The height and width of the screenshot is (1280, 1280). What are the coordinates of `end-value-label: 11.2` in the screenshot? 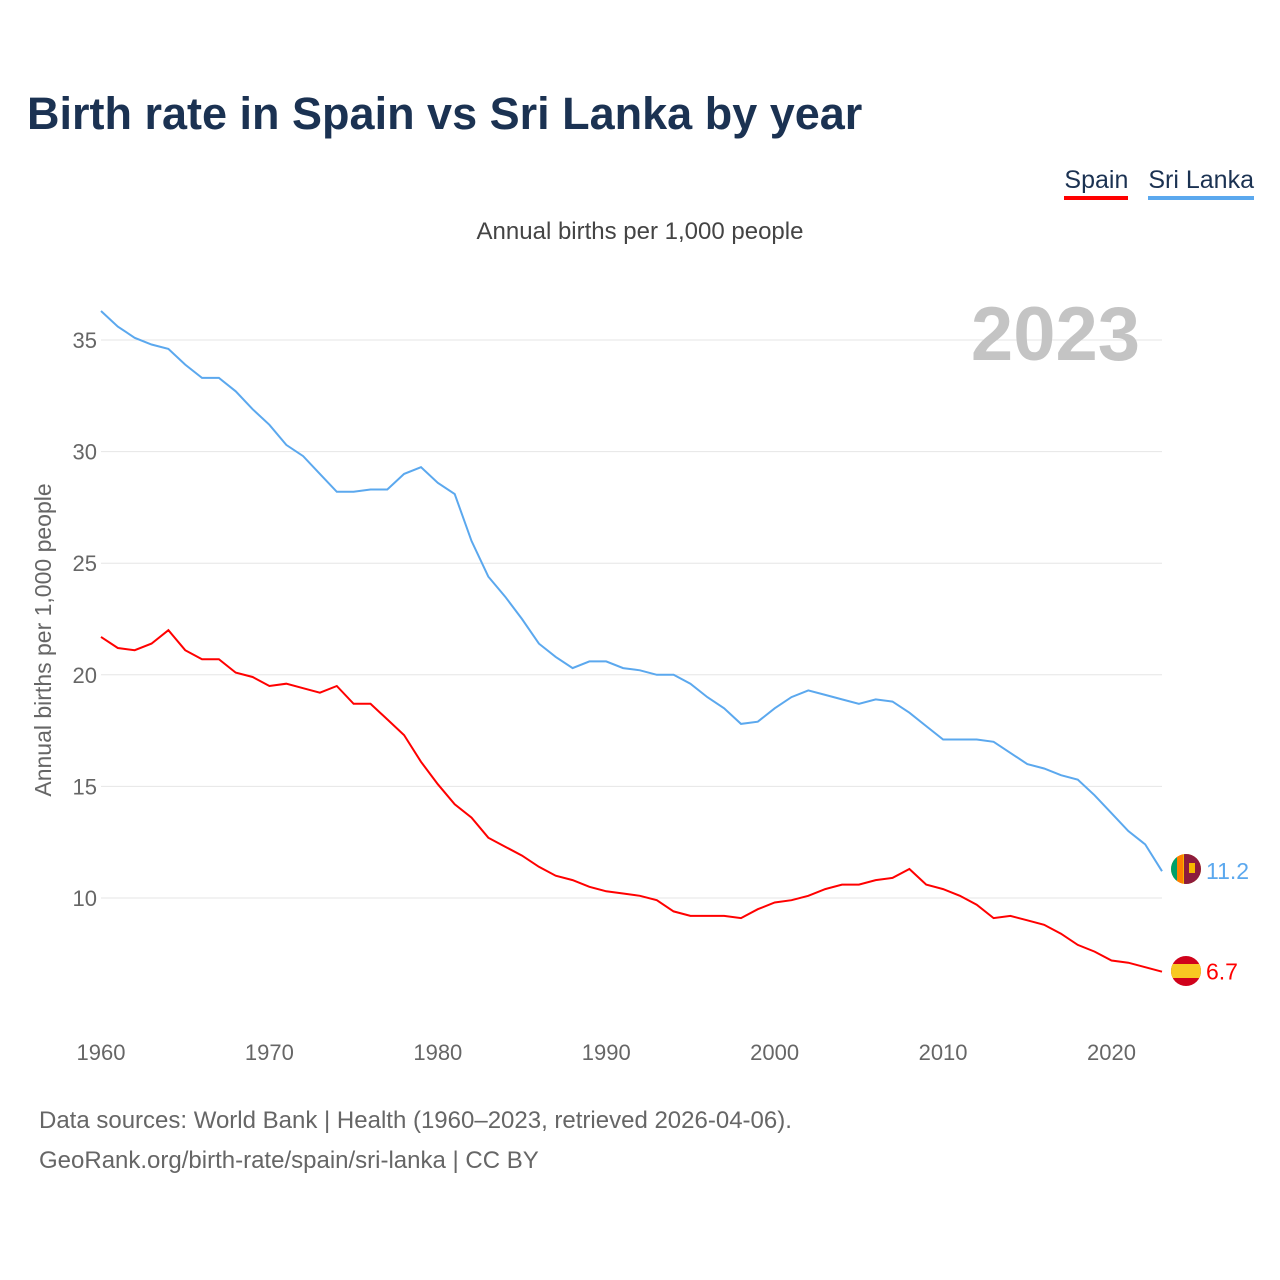 It's located at (1227, 871).